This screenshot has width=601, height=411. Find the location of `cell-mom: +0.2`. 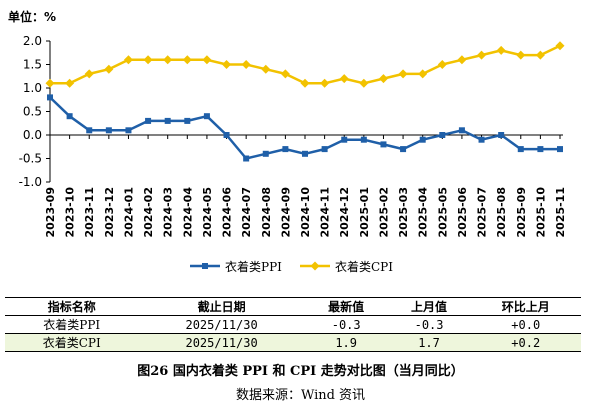

cell-mom: +0.2 is located at coordinates (525, 342).